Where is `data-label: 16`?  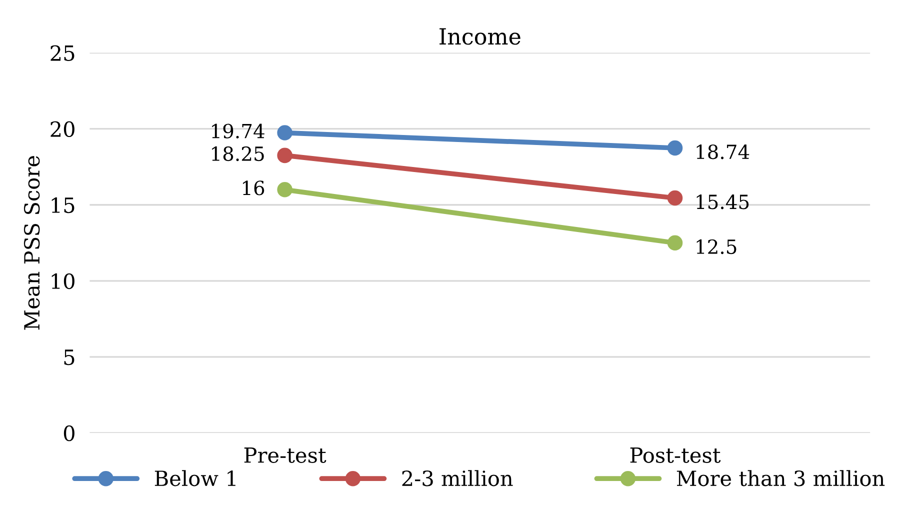
data-label: 16 is located at coordinates (253, 188).